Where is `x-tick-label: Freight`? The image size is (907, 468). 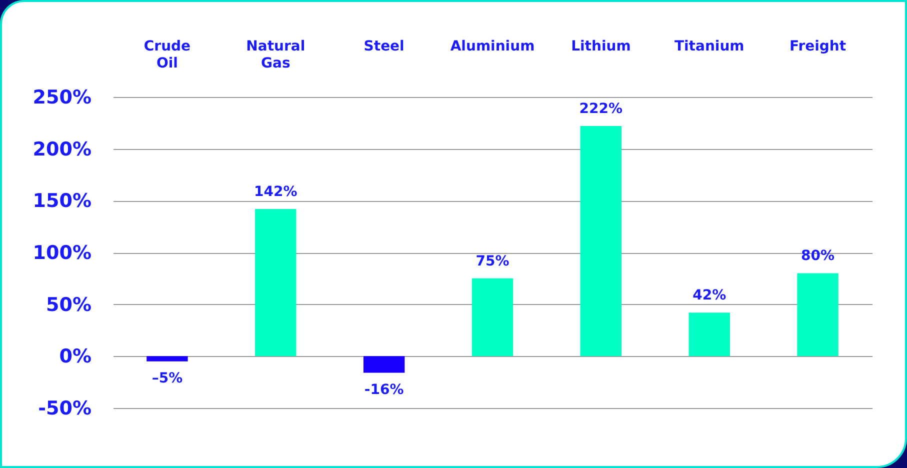
x-tick-label: Freight is located at coordinates (818, 46).